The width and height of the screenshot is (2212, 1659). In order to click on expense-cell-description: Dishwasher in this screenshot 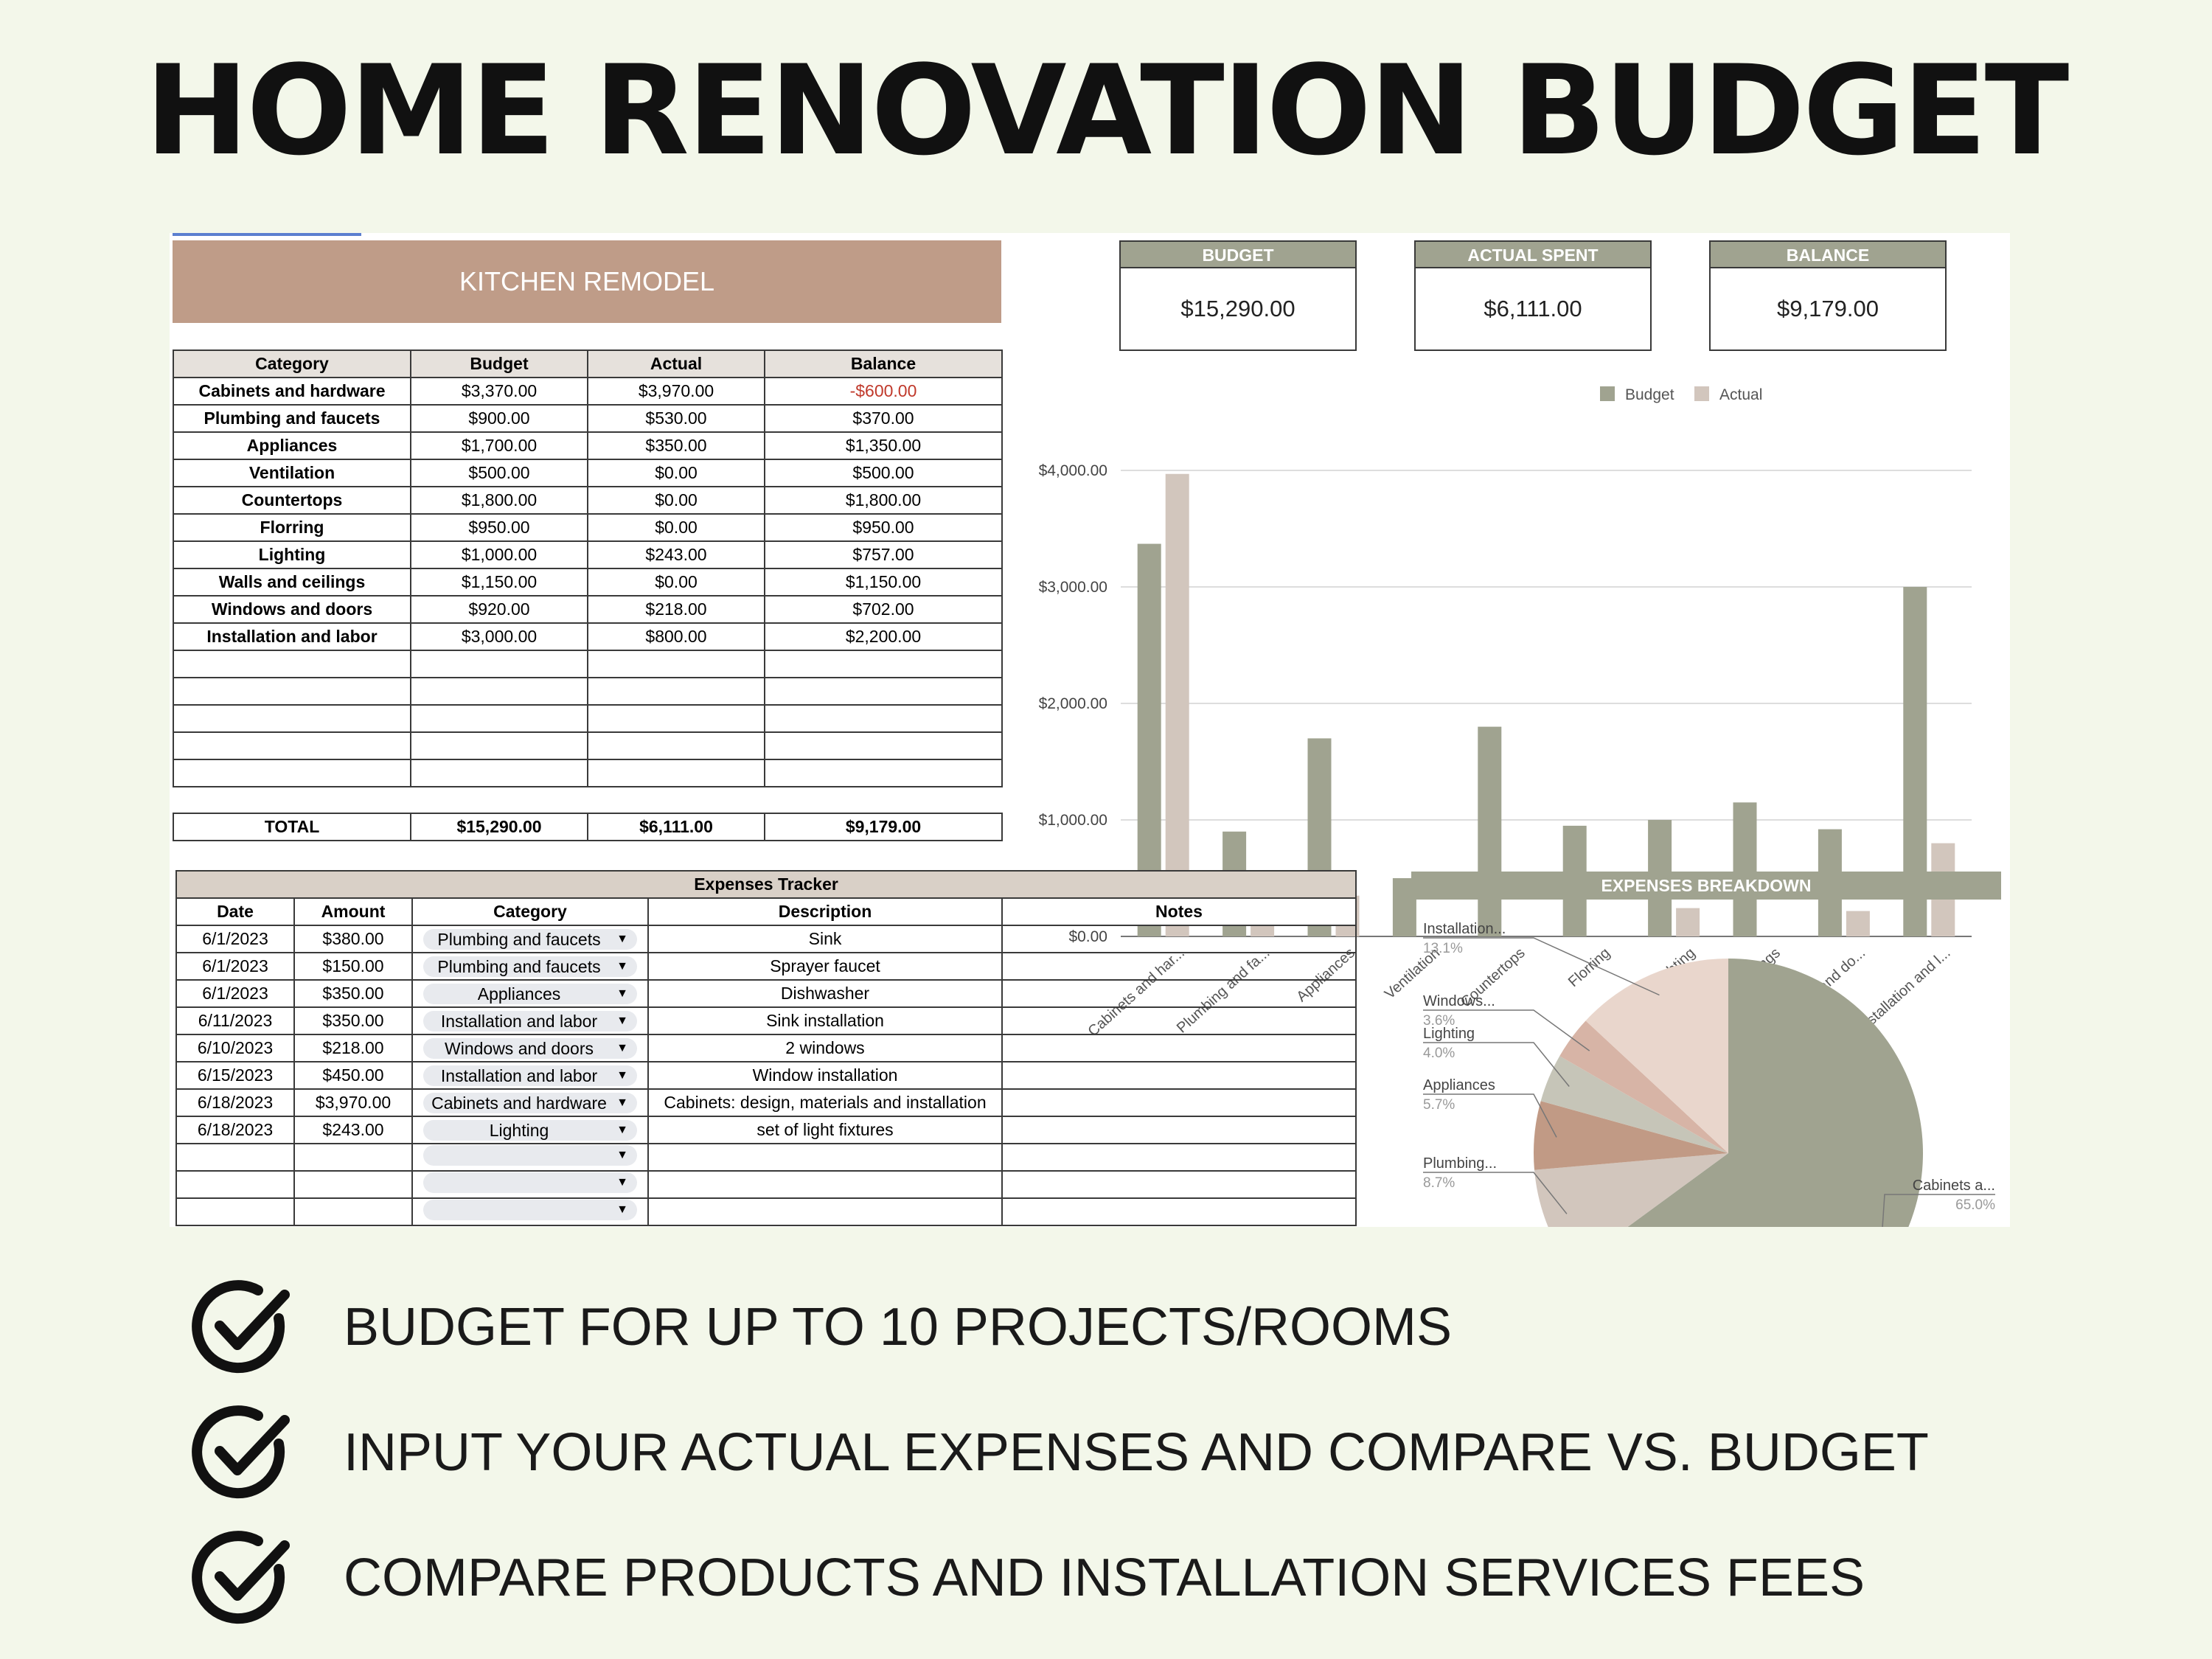, I will do `click(825, 993)`.